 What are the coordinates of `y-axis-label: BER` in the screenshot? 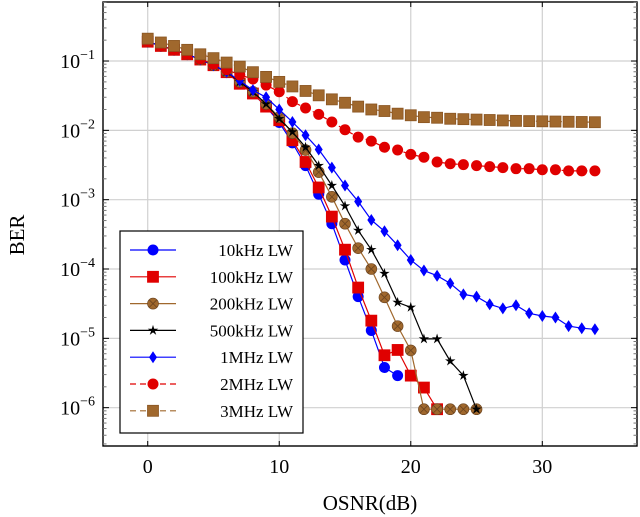 It's located at (17, 235).